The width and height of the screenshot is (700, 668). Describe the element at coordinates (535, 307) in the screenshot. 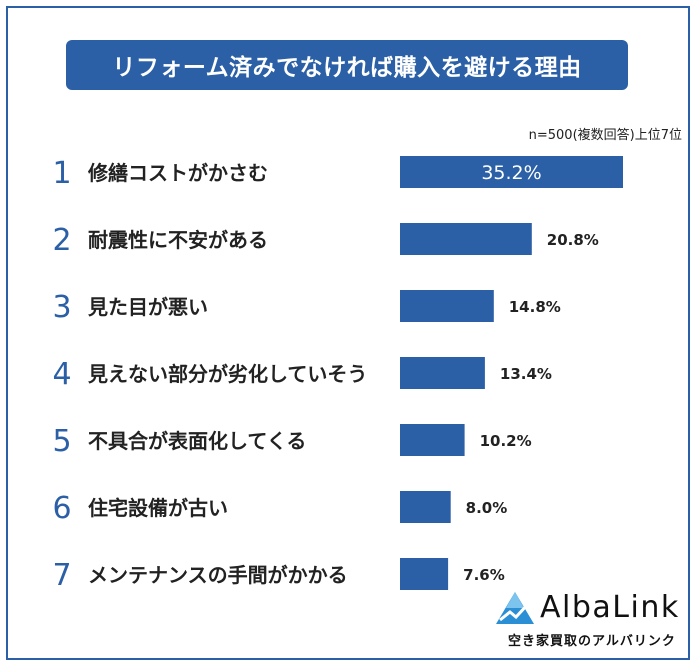

I see `value-label: 14.8%` at that location.